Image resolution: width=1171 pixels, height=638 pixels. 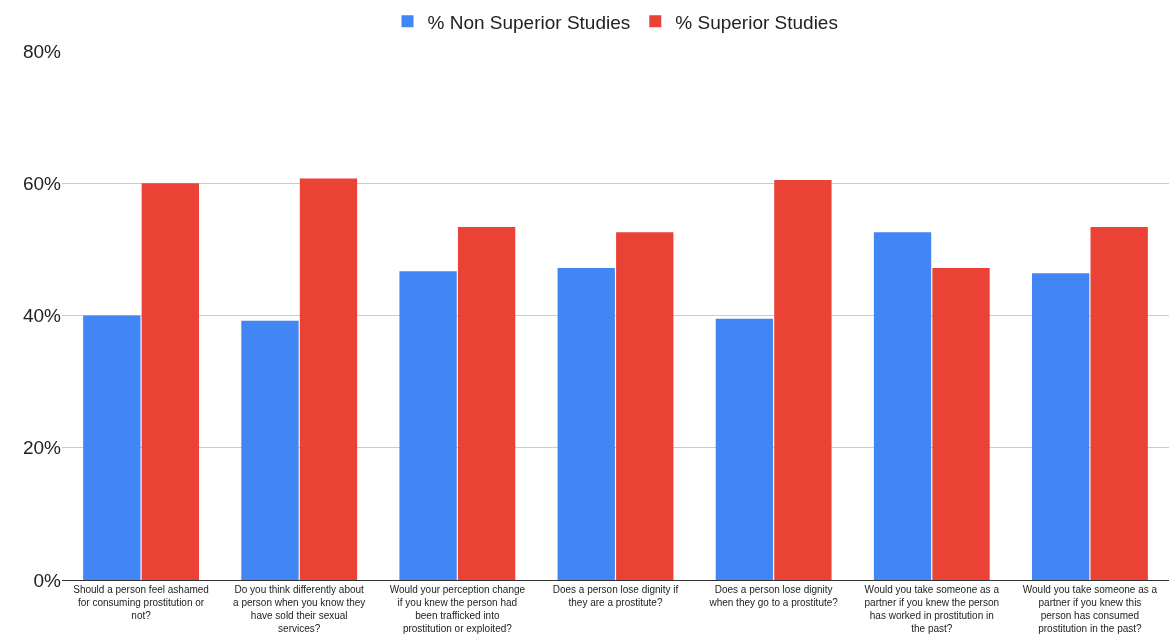 What do you see at coordinates (141, 602) in the screenshot?
I see `x-tick-label: Should a person feel ashamed for consuming prostitution or not?` at bounding box center [141, 602].